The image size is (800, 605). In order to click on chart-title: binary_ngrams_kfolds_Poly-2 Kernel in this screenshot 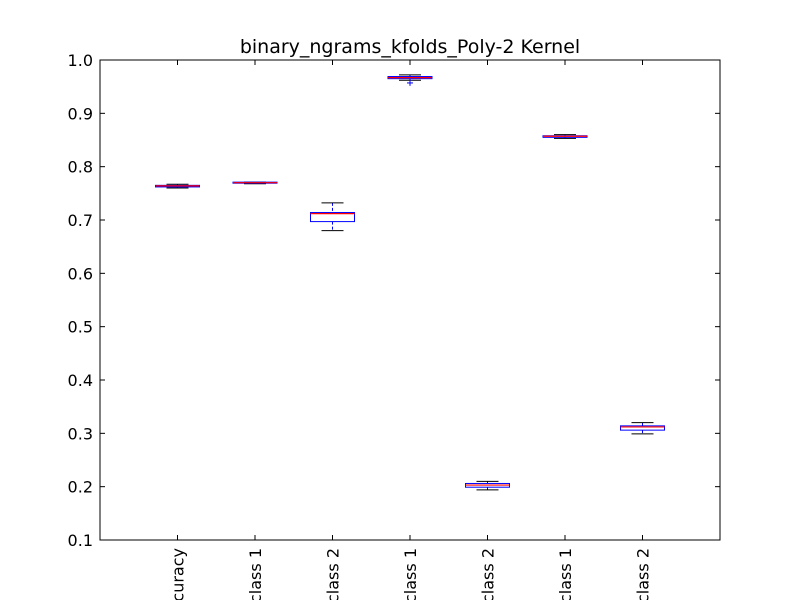, I will do `click(410, 47)`.